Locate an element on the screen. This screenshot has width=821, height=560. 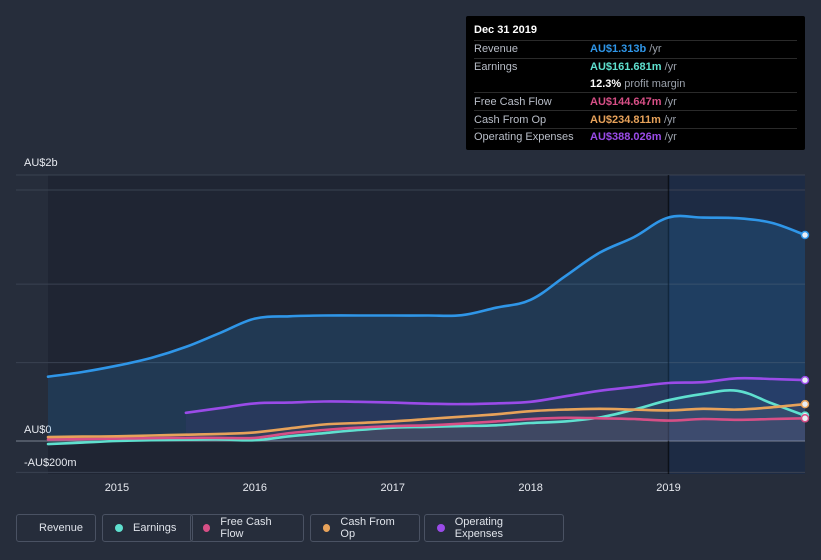
tooltip-date: Dec 31 2019 is located at coordinates (505, 30).